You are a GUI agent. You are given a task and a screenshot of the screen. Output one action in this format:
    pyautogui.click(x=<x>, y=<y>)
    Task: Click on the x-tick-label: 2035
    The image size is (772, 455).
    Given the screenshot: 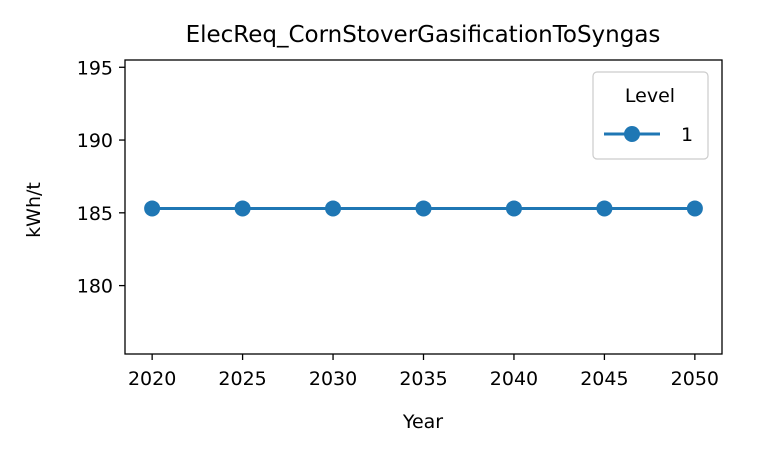 What is the action you would take?
    pyautogui.click(x=423, y=379)
    